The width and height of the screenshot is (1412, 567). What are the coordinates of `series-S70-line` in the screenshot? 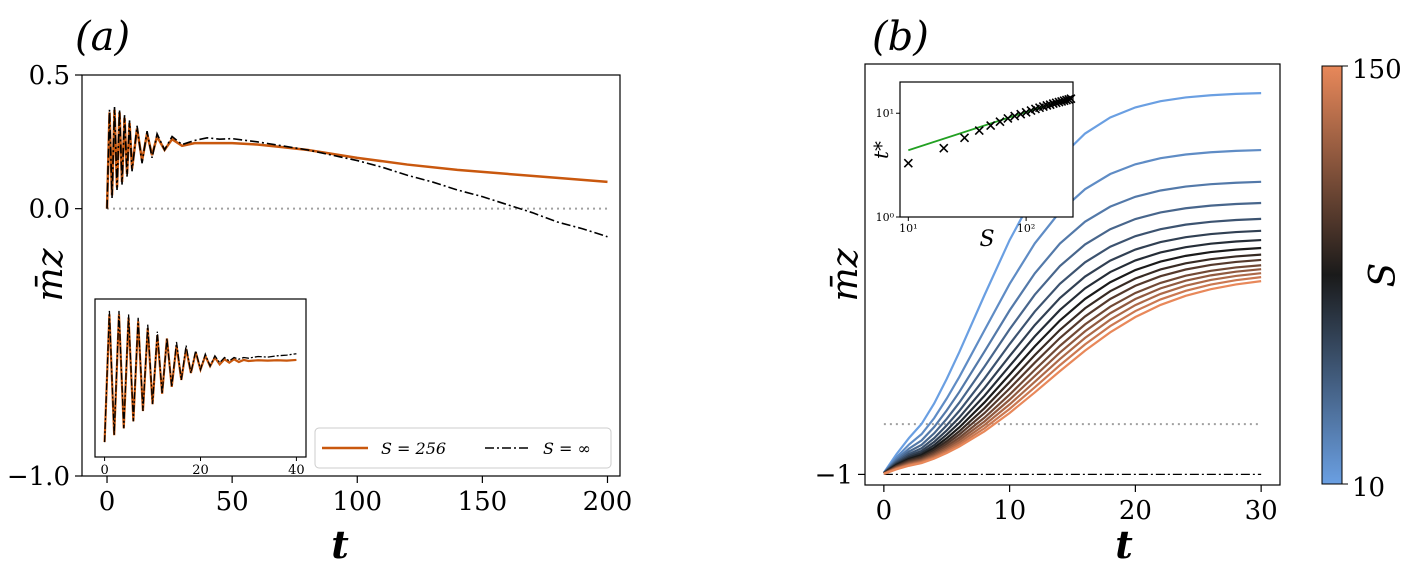 It's located at (1072, 356).